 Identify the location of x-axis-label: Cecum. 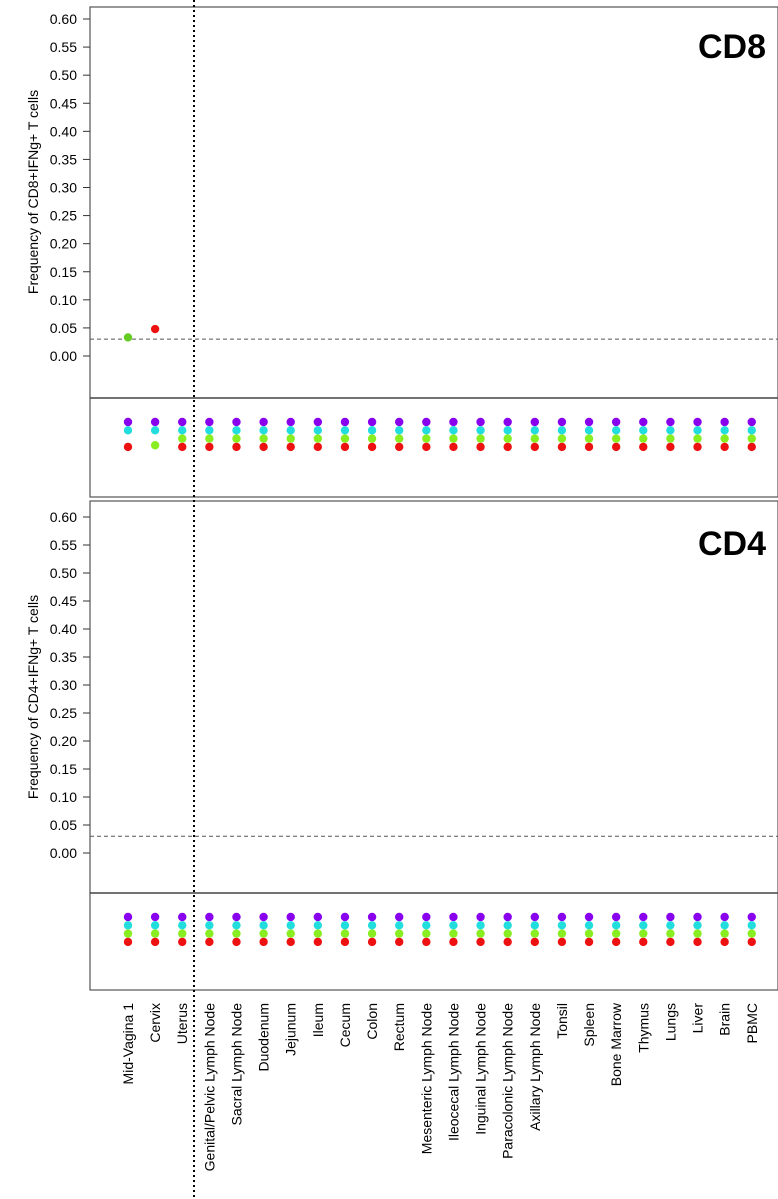
(345, 1025).